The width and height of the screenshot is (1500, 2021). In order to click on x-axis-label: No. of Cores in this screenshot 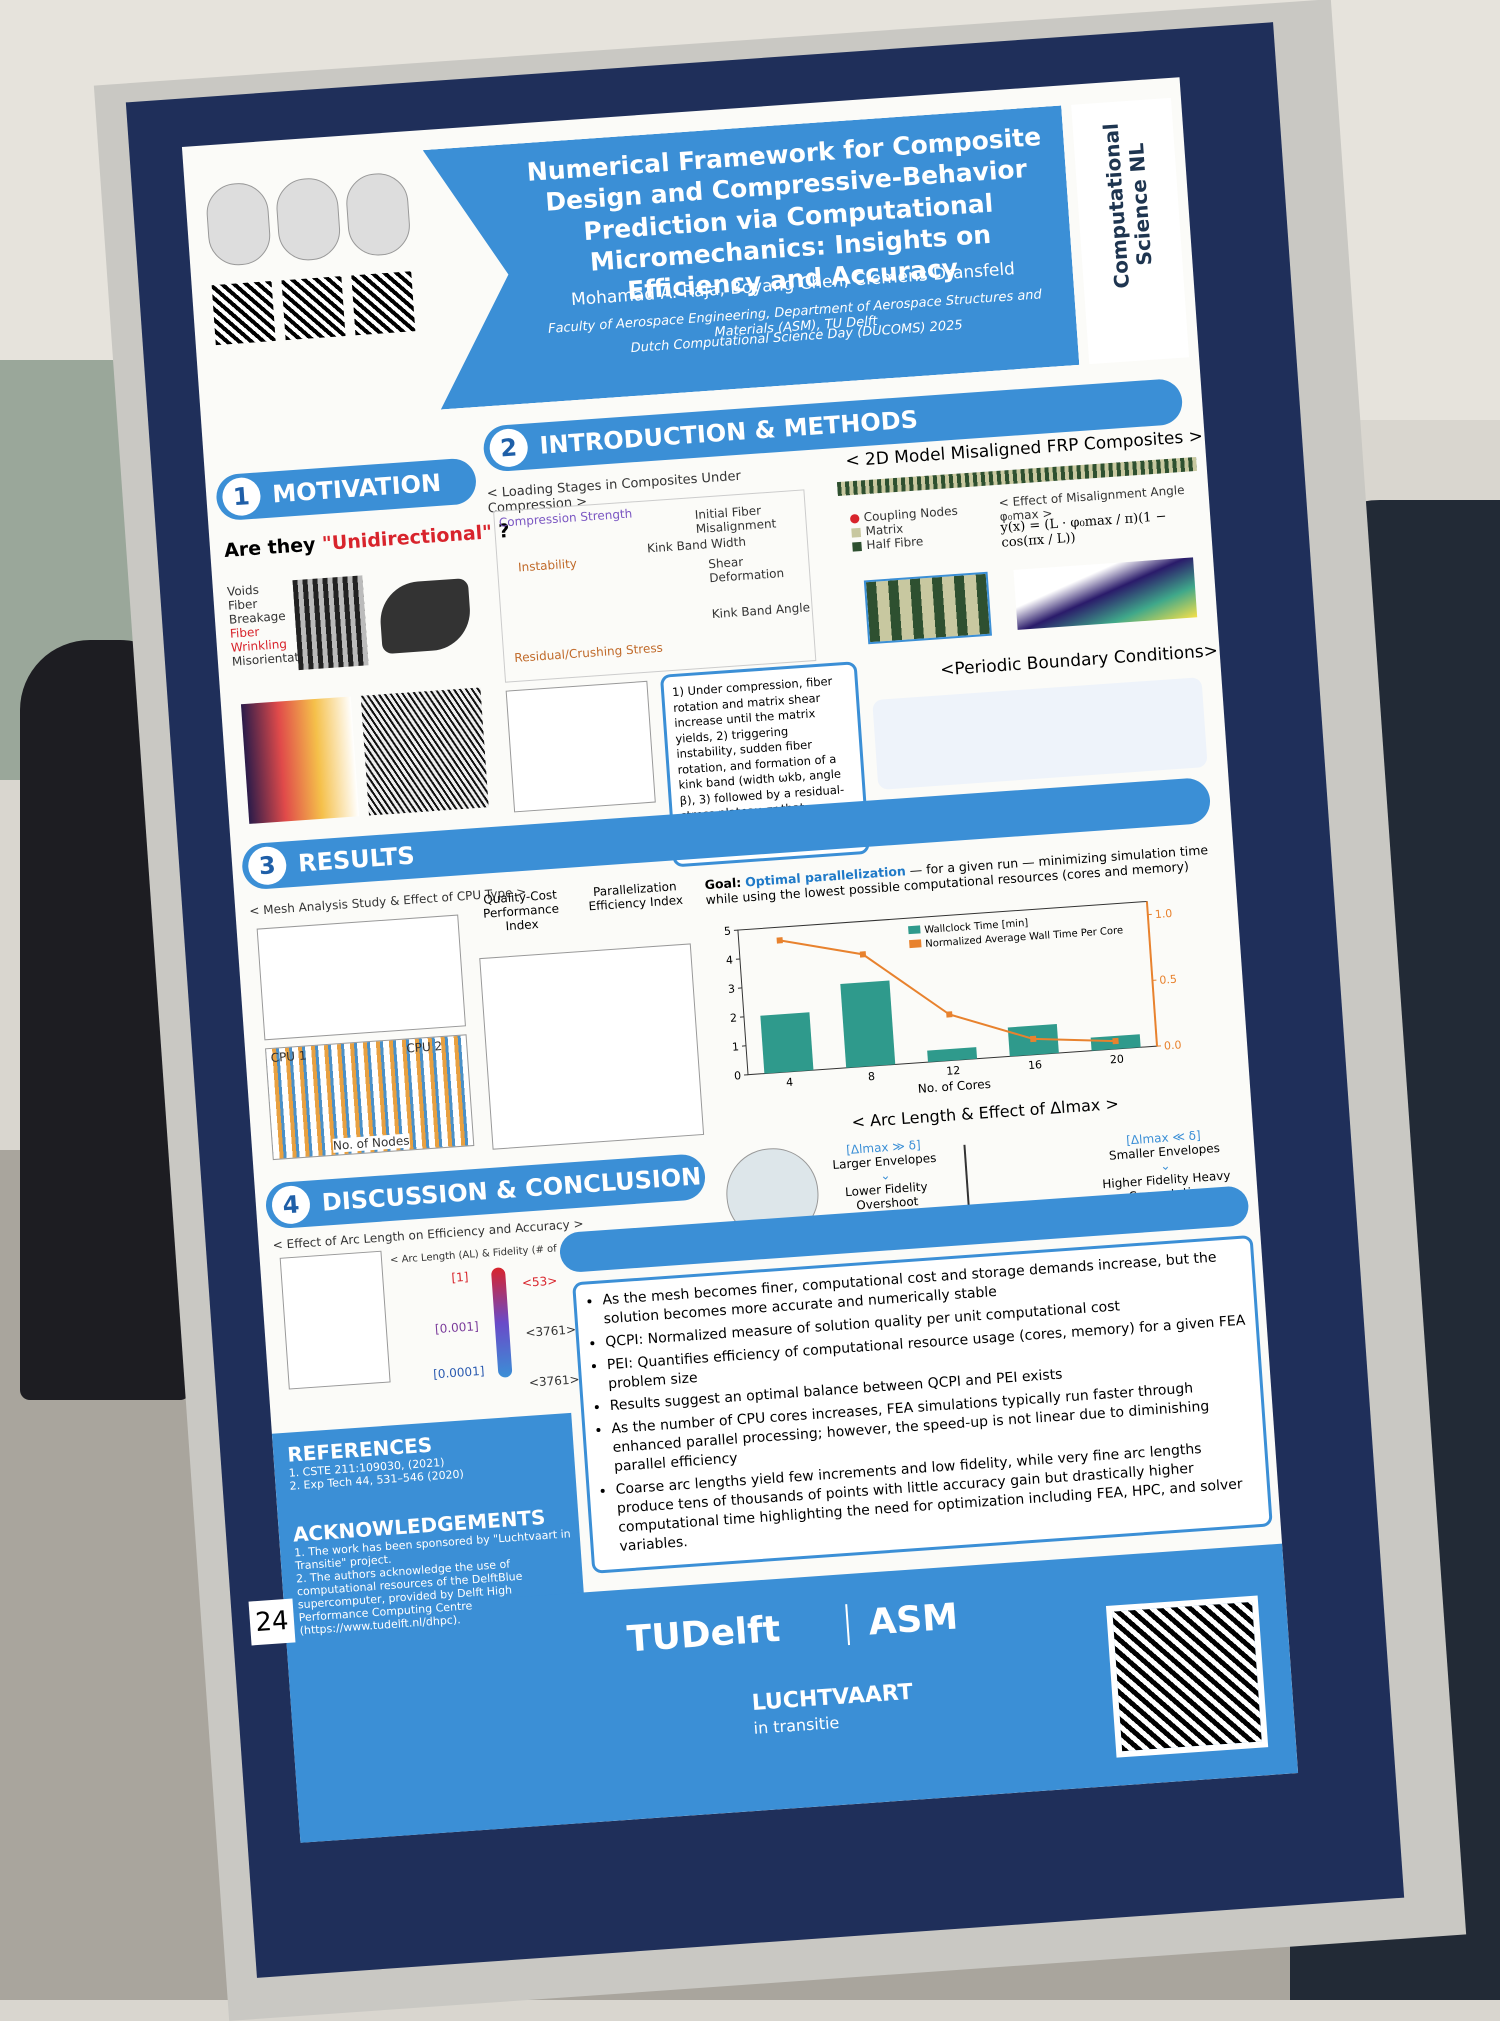, I will do `click(954, 1086)`.